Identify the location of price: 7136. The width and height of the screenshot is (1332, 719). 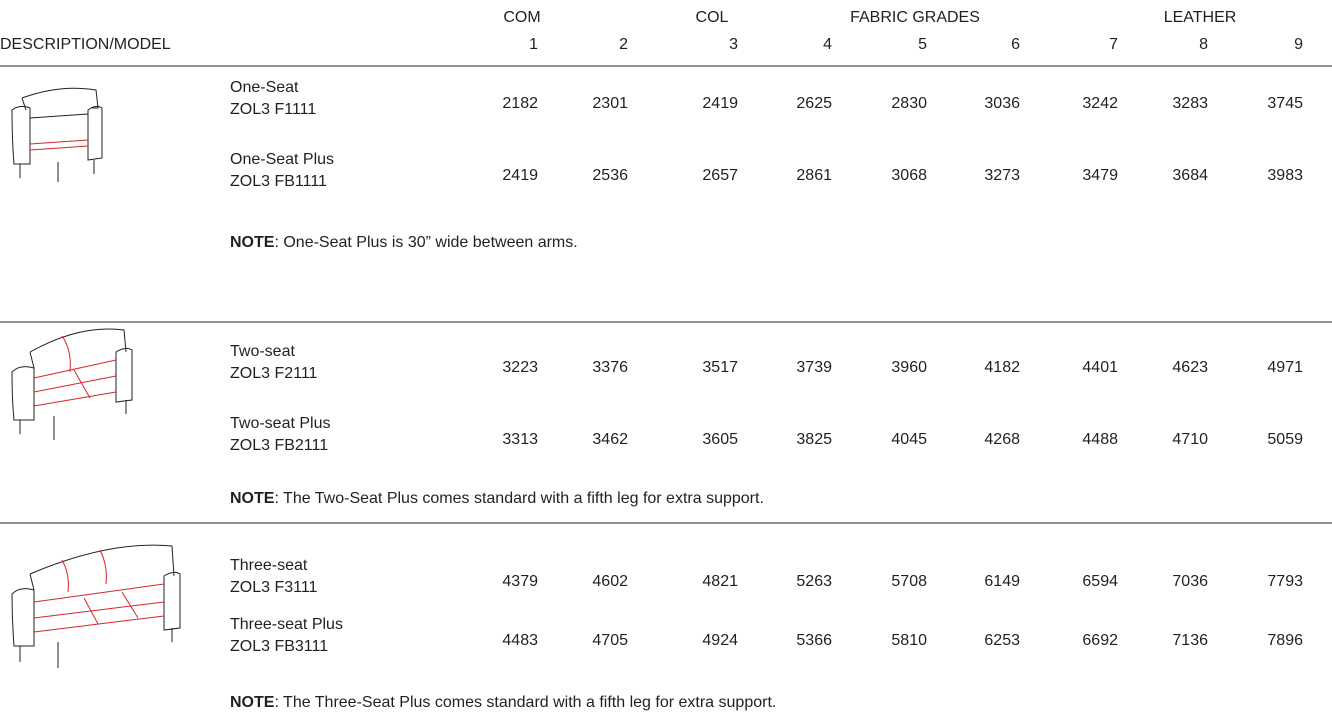
(1190, 640).